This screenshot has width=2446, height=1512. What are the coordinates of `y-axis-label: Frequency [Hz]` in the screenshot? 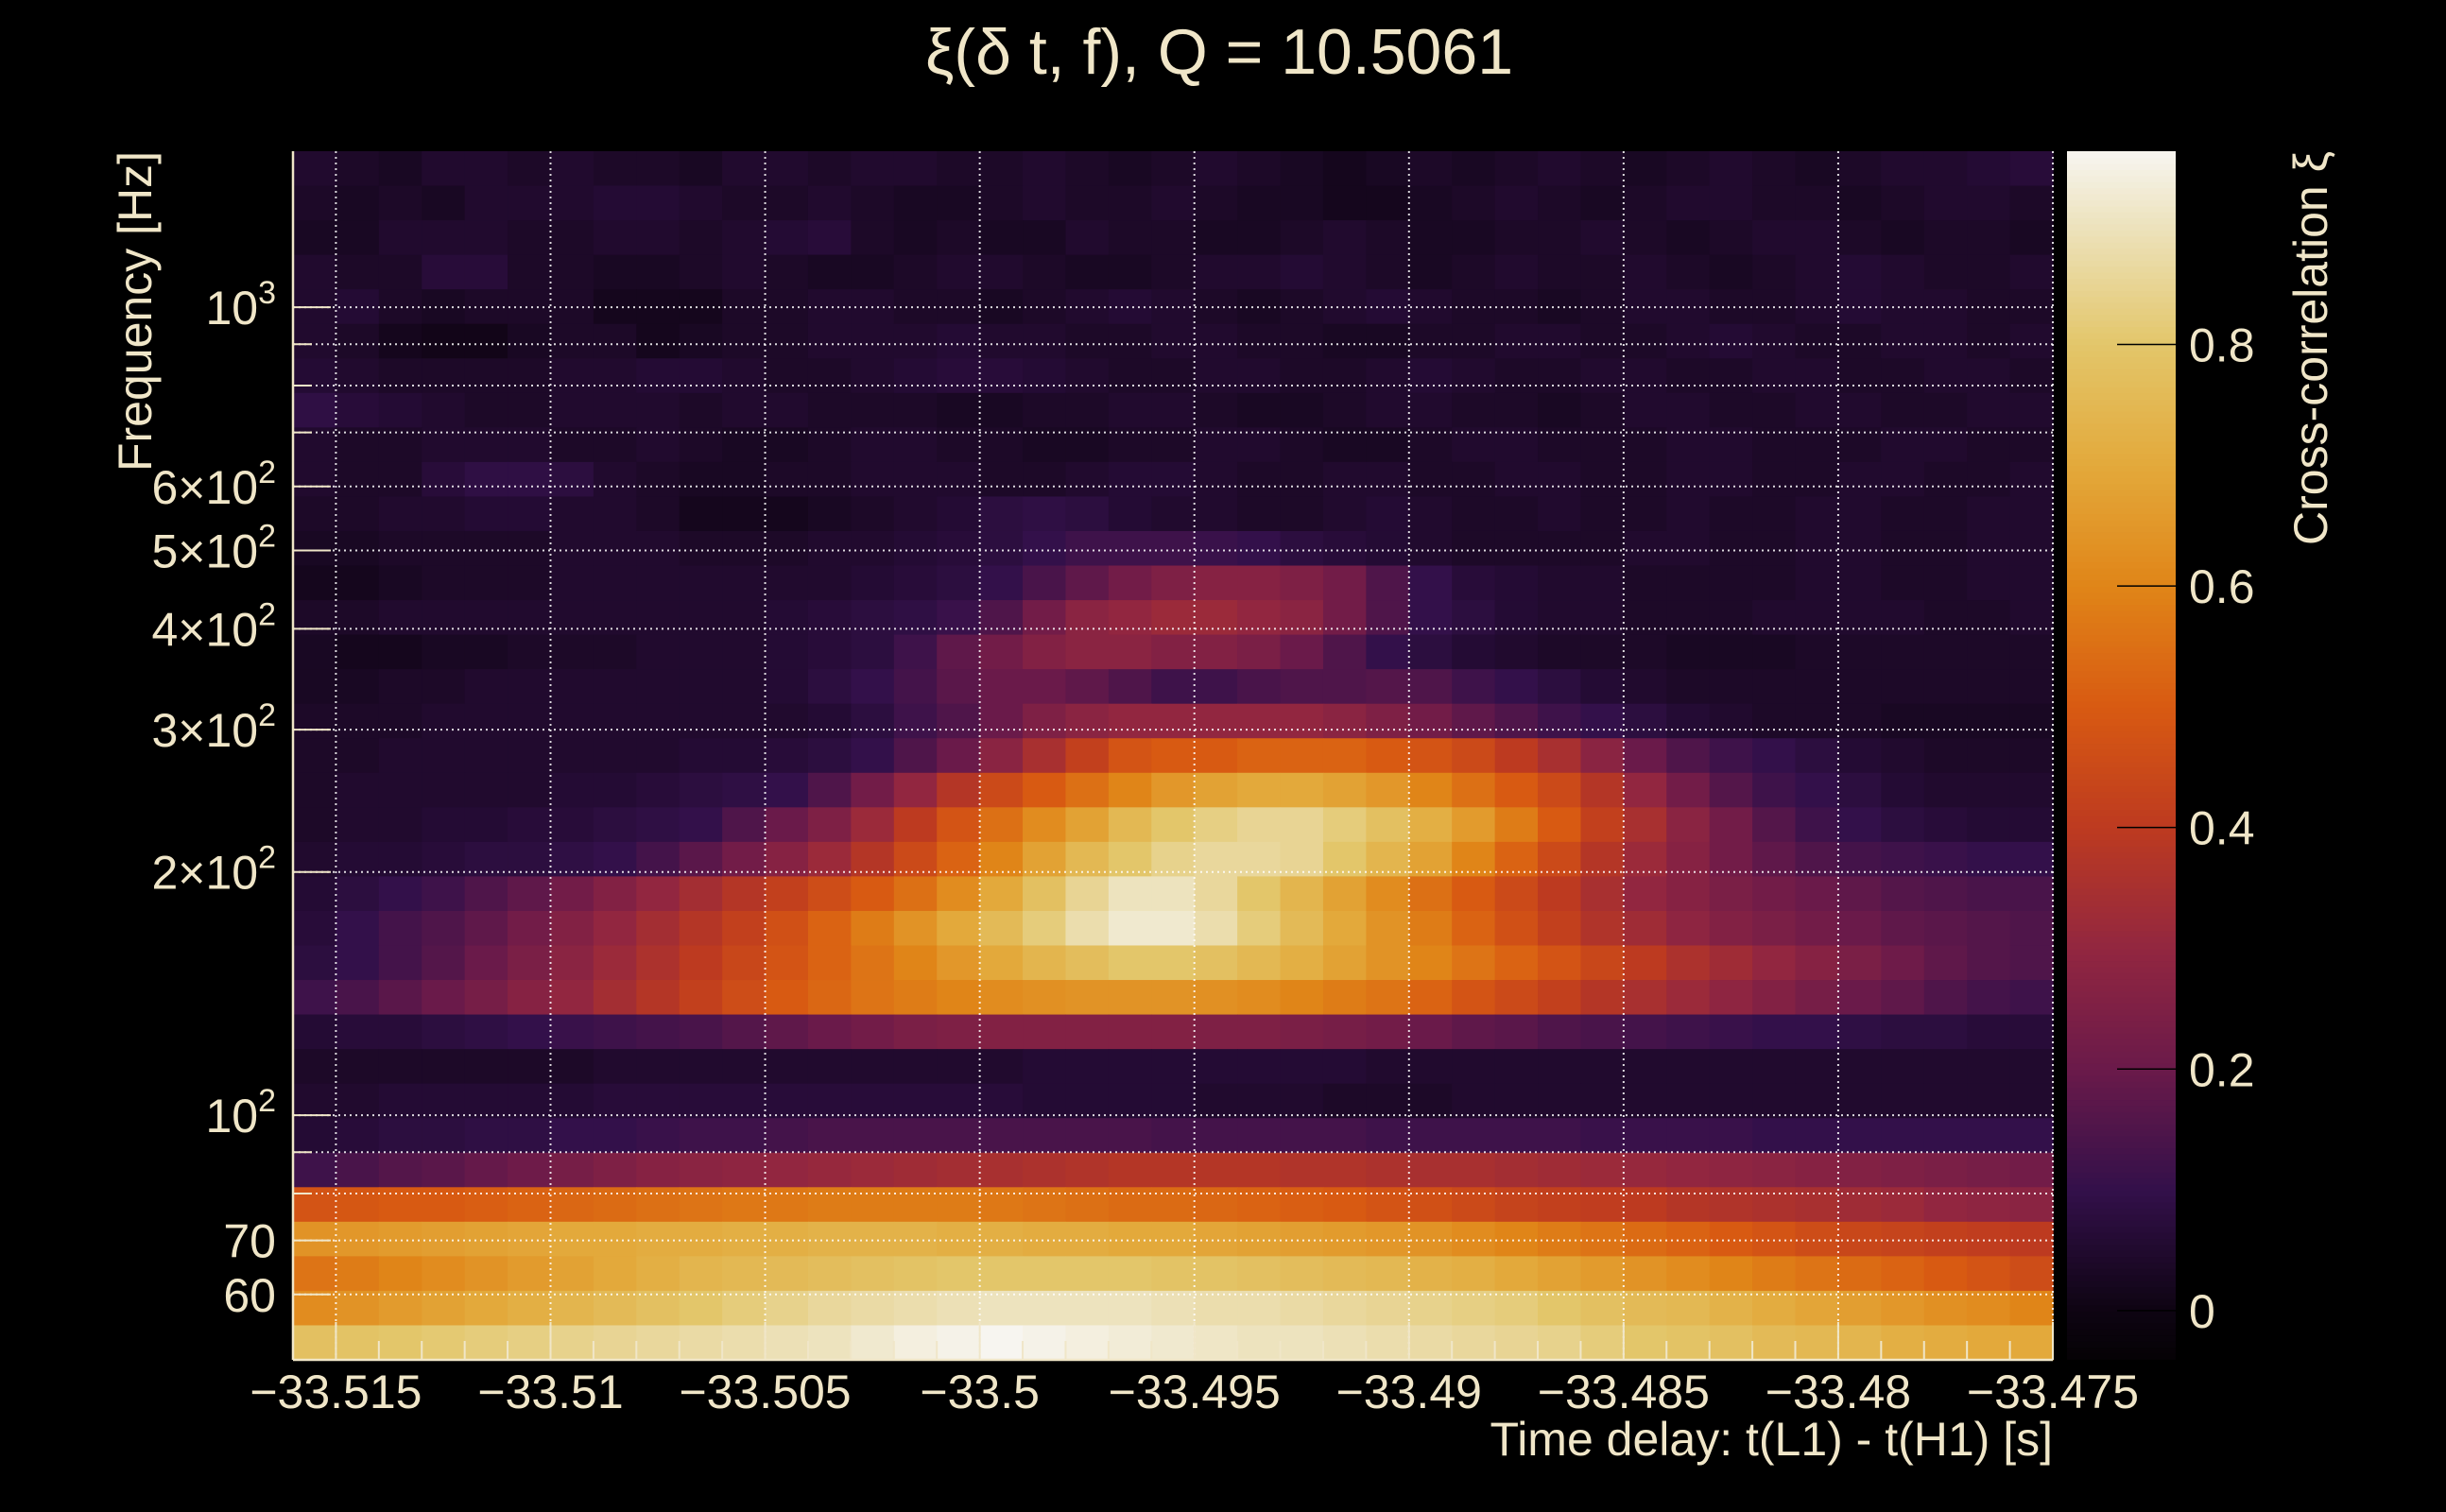 It's located at (135, 311).